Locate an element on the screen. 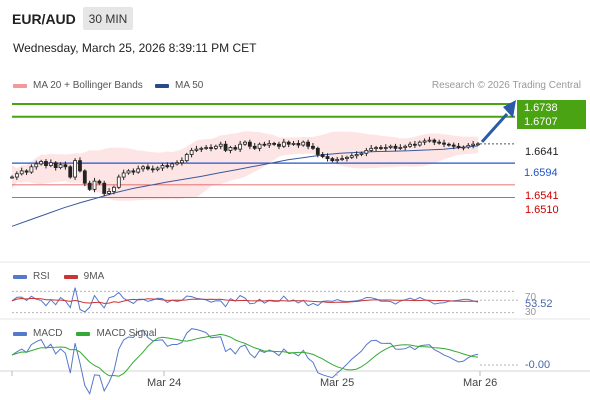  projection-arrowhead is located at coordinates (509, 109).